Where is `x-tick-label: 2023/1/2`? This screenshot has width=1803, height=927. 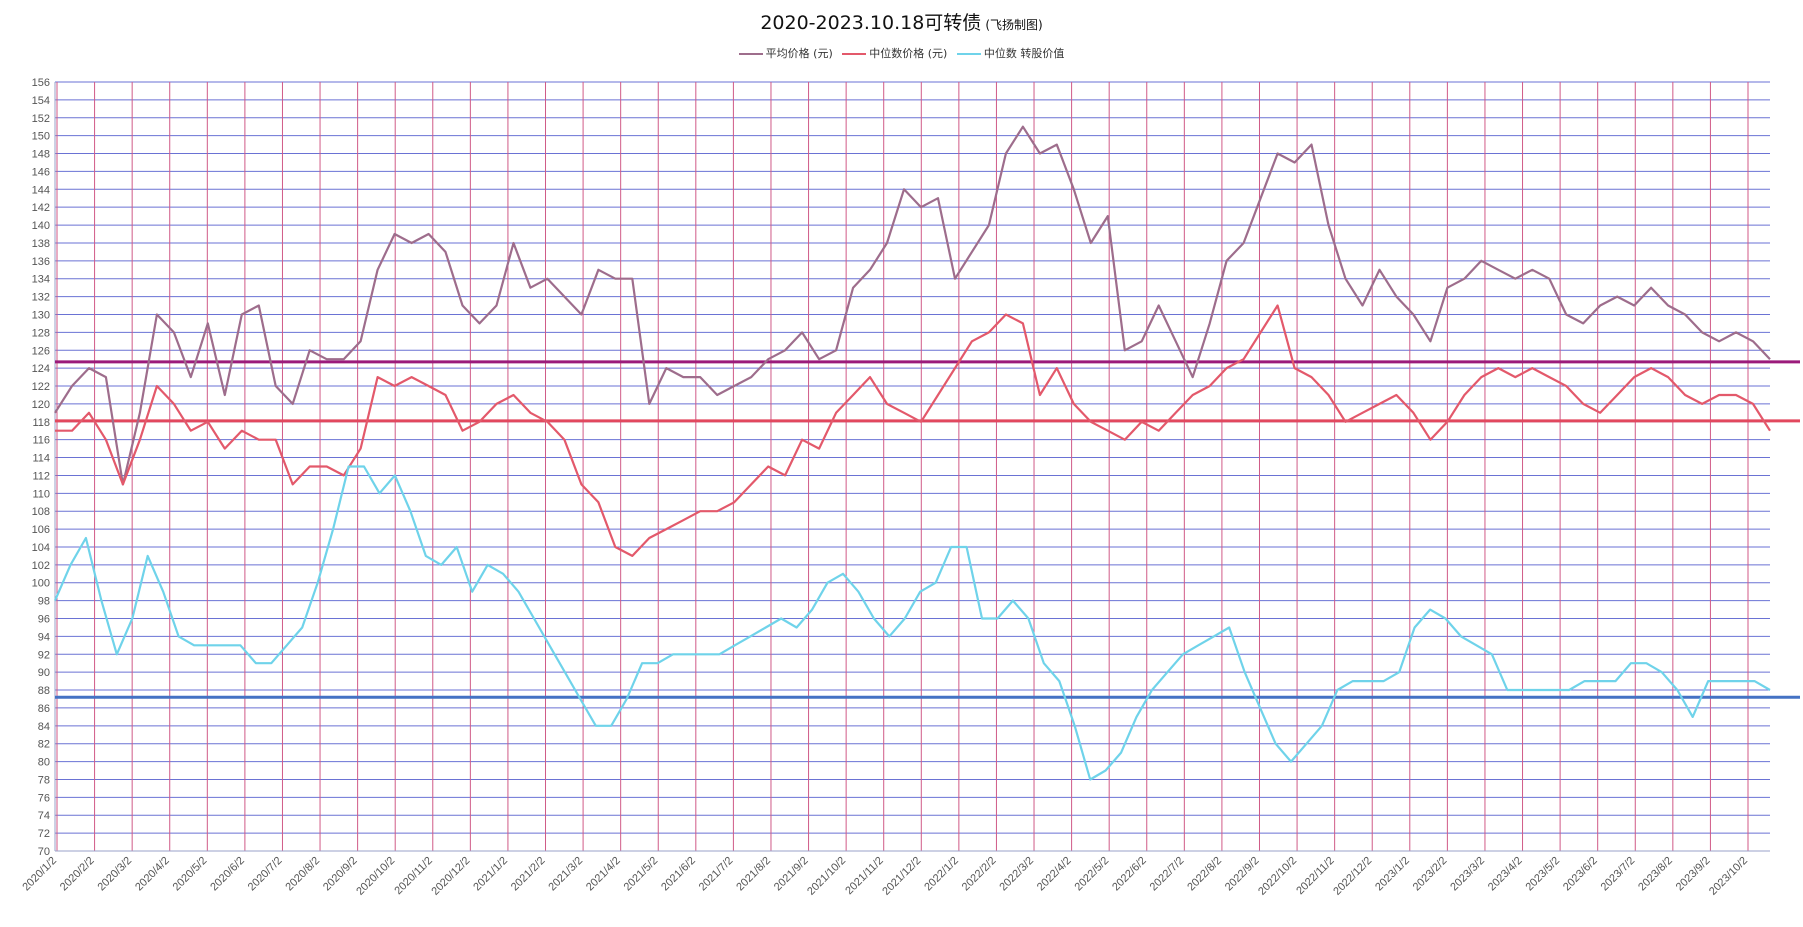 x-tick-label: 2023/1/2 is located at coordinates (1392, 874).